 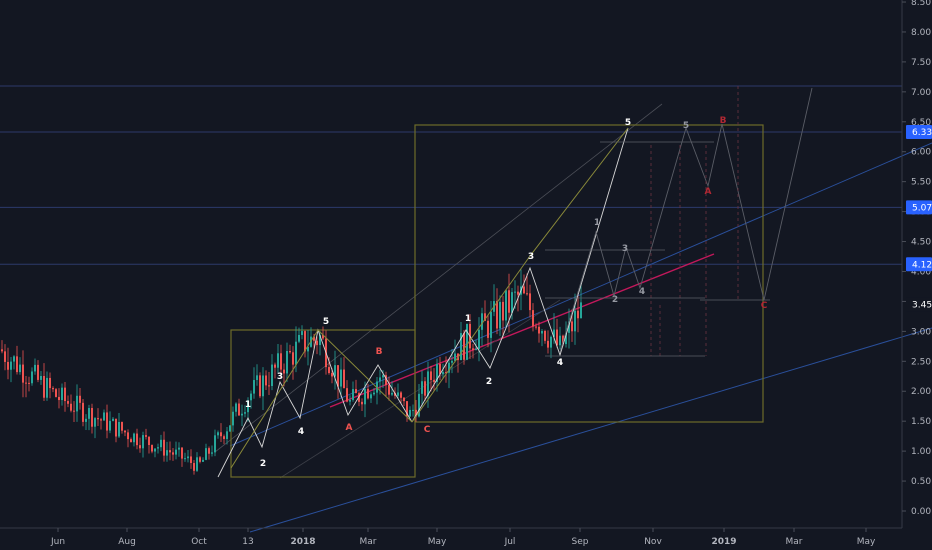 What do you see at coordinates (686, 220) in the screenshot?
I see `projected-wave-path` at bounding box center [686, 220].